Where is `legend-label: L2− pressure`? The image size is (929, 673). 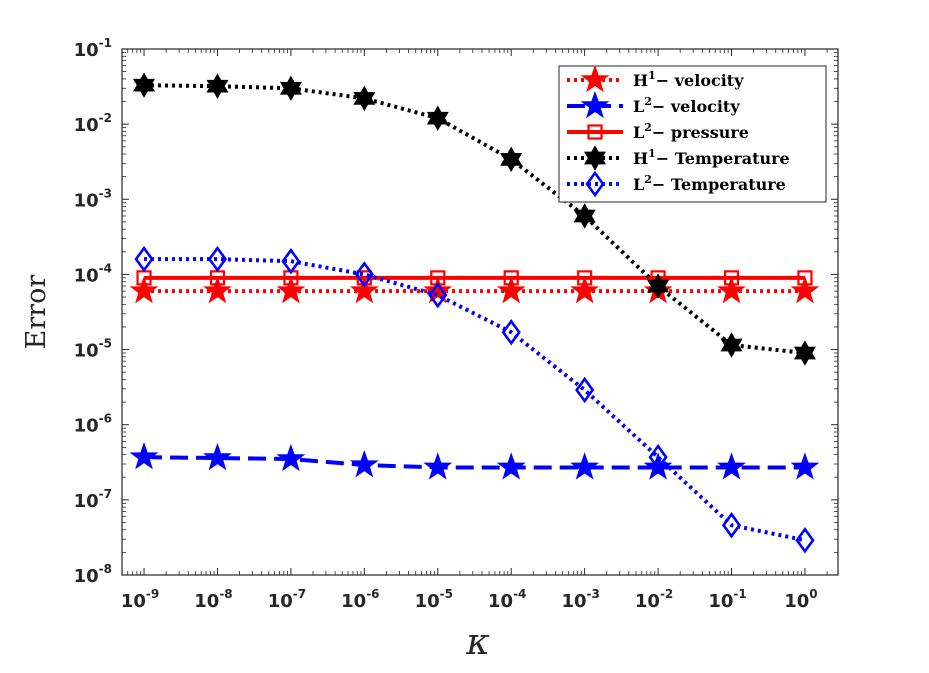
legend-label: L2− pressure is located at coordinates (691, 131).